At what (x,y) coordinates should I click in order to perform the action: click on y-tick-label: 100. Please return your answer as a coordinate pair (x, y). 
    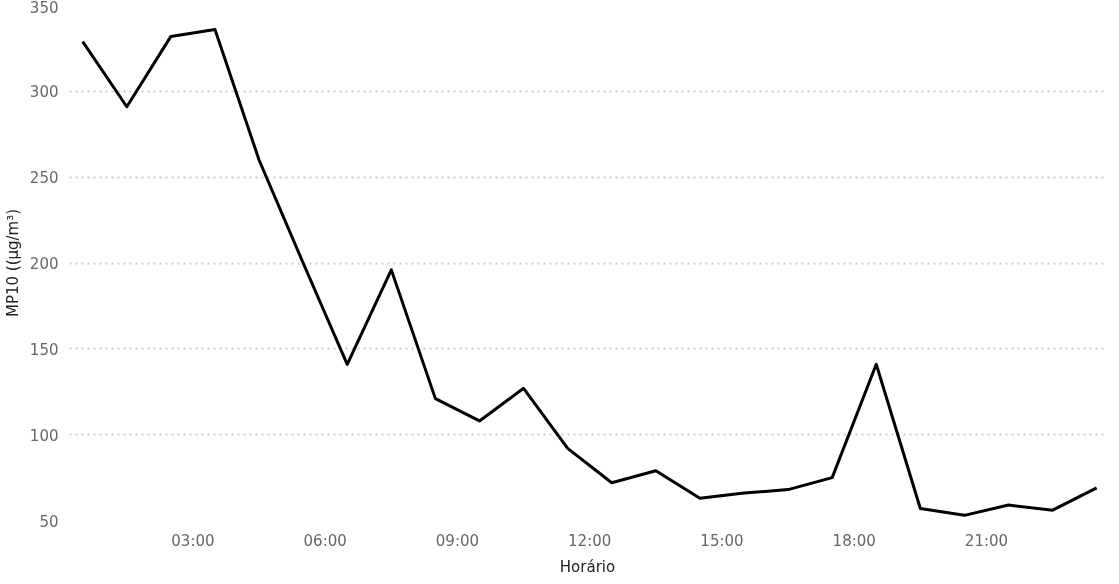
    Looking at the image, I should click on (44, 435).